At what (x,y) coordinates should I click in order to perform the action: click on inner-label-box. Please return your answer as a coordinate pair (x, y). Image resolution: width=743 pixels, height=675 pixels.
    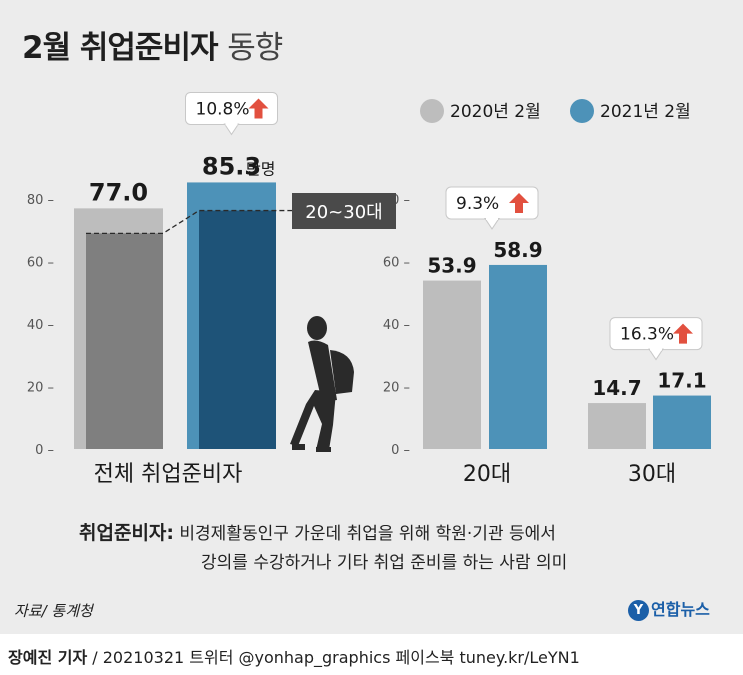
    Looking at the image, I should click on (344, 211).